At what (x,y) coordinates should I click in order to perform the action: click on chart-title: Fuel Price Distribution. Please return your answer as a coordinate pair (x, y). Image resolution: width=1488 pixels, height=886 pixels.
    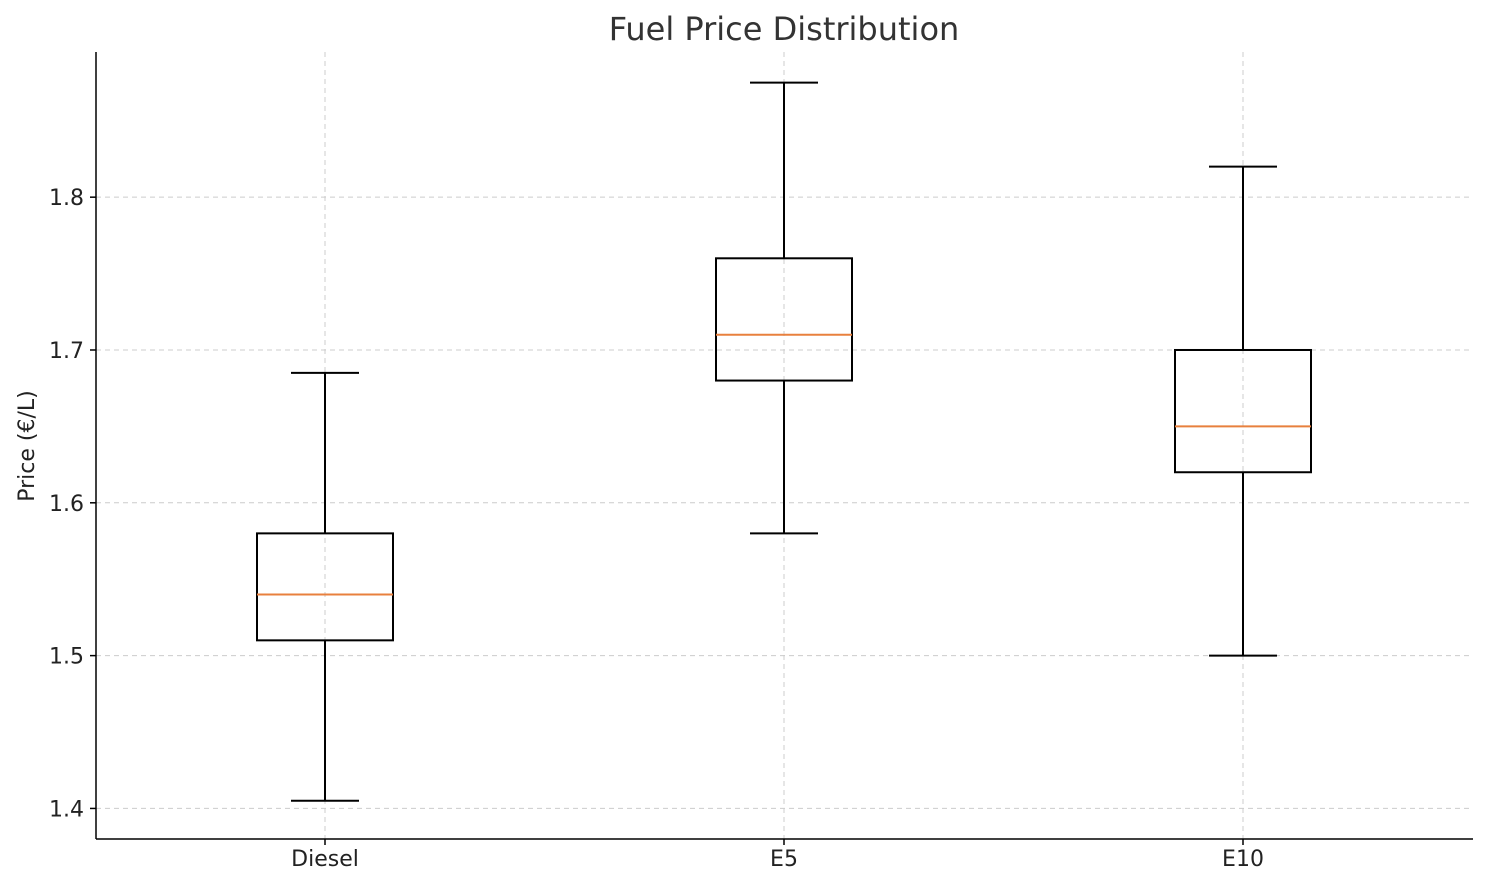
    Looking at the image, I should click on (784, 29).